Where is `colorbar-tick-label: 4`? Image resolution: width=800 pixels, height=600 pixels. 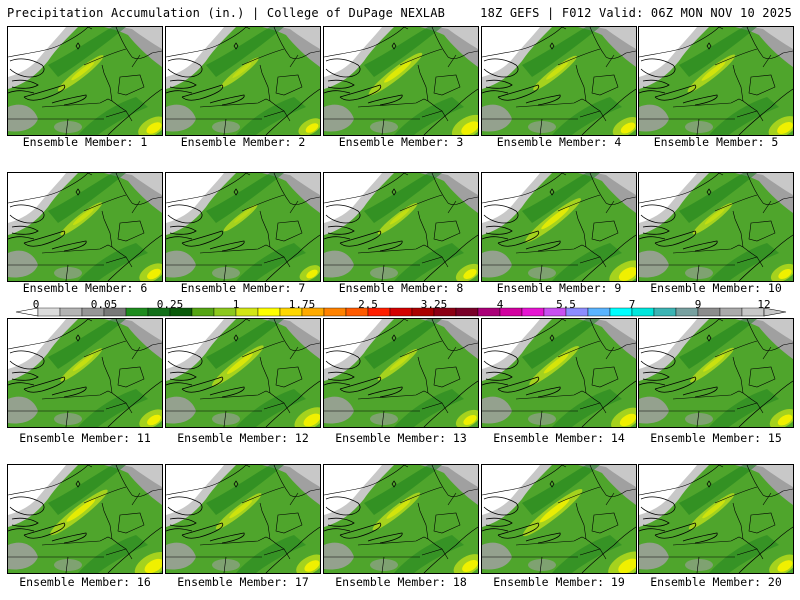 colorbar-tick-label: 4 is located at coordinates (500, 304).